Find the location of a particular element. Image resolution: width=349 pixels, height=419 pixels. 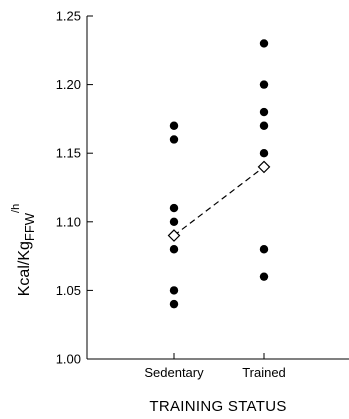

mean-line is located at coordinates (219, 201).